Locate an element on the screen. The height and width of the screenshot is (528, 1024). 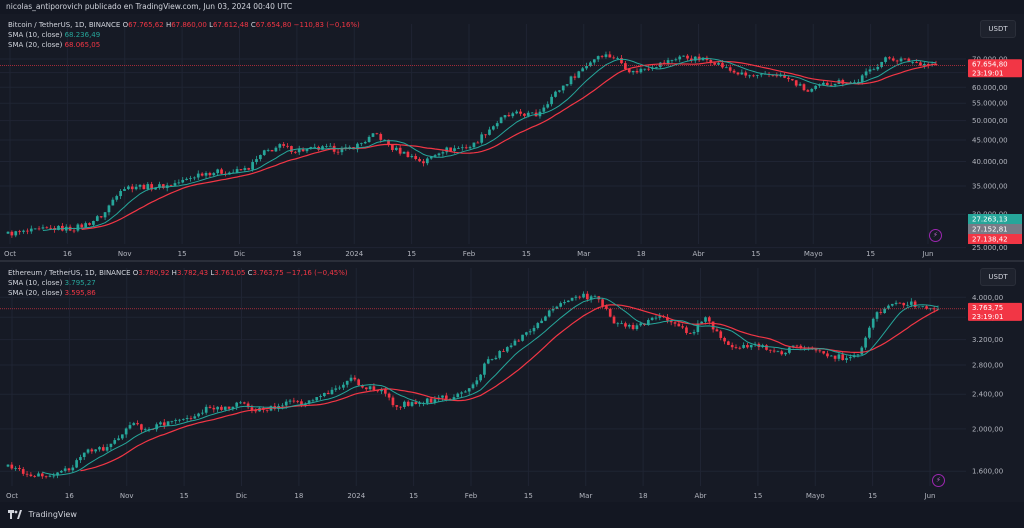
btc-alert-bolt-icon: ⚡ is located at coordinates (935, 235).